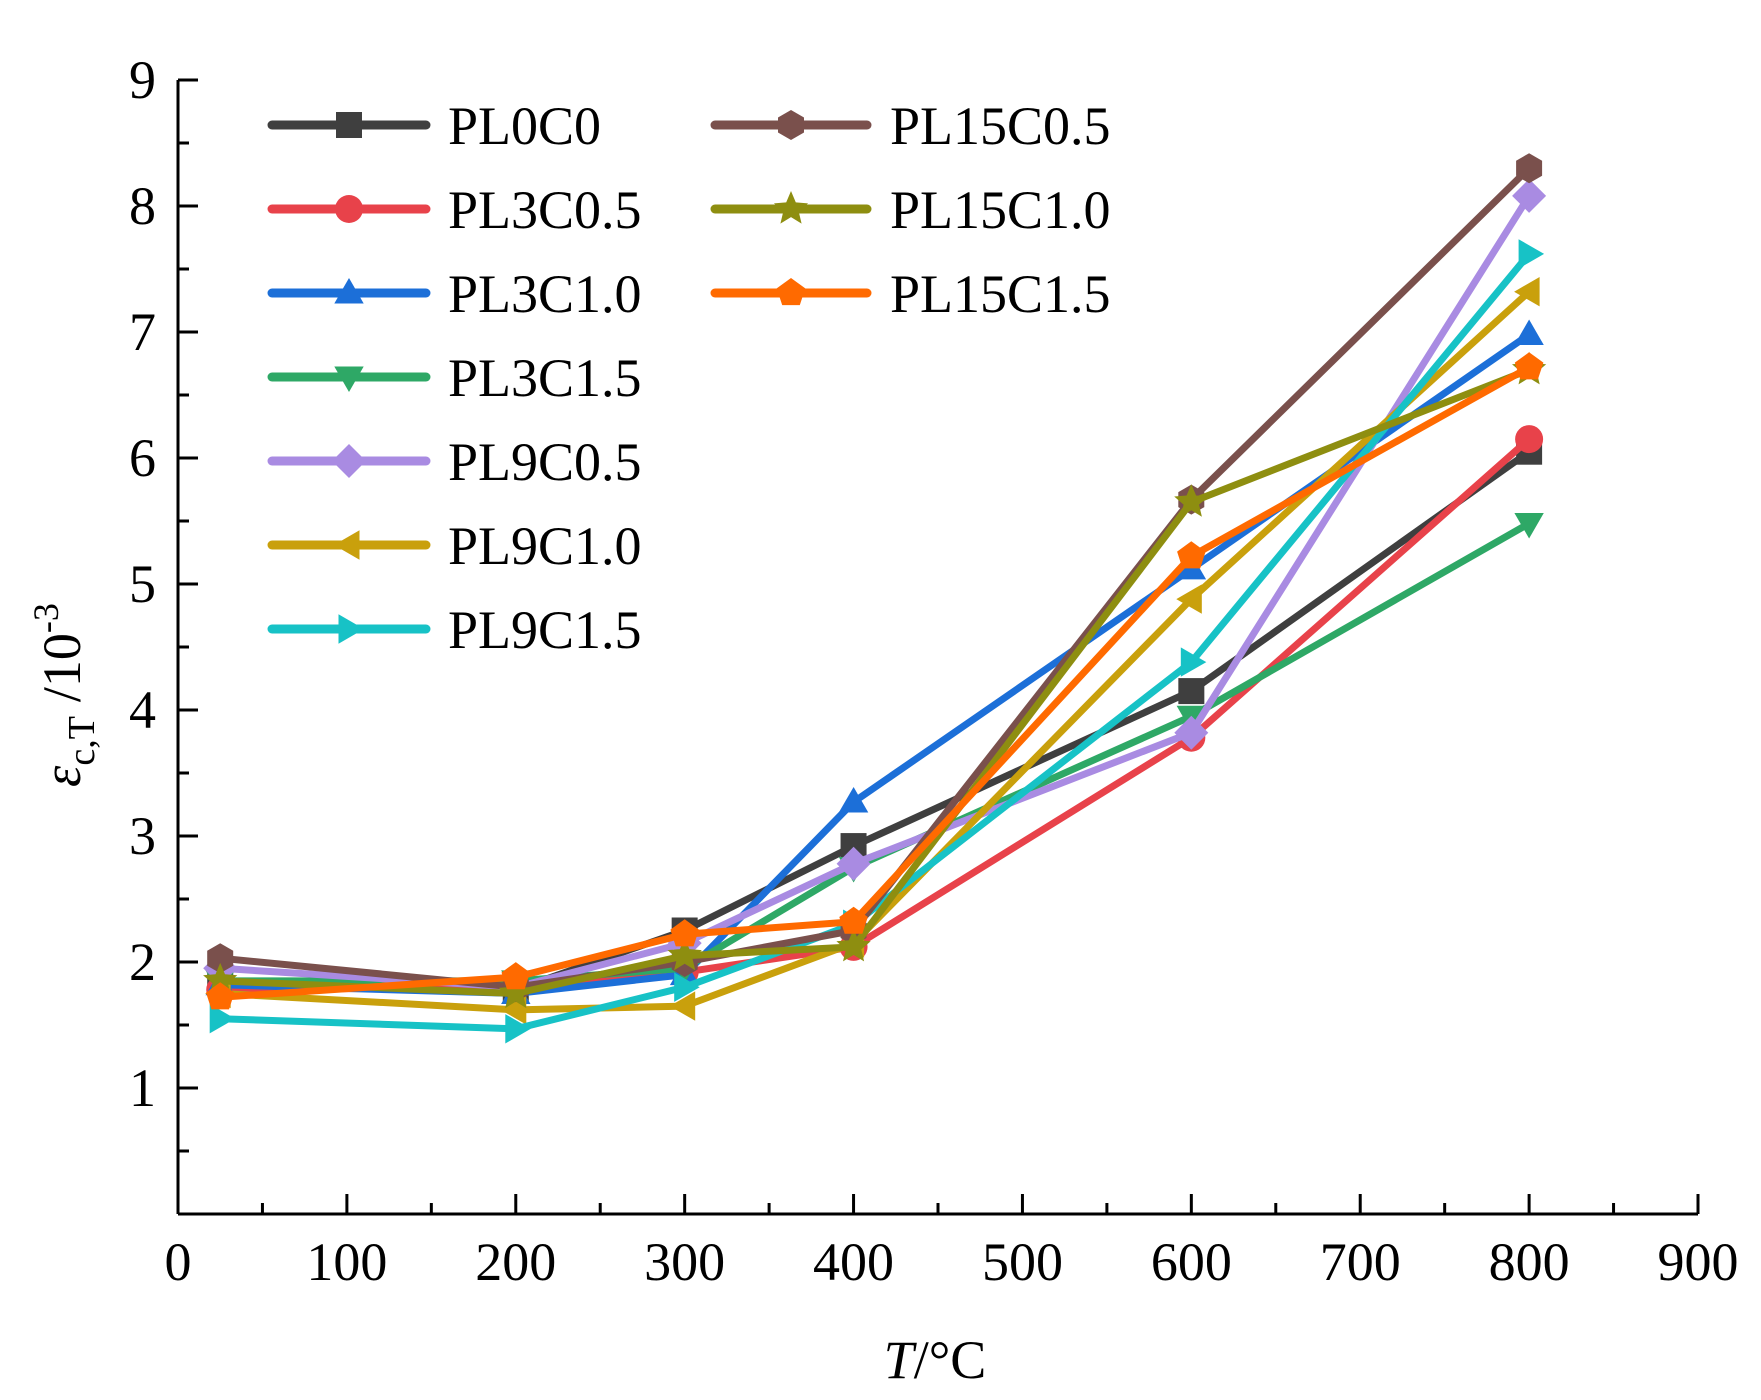 The width and height of the screenshot is (1761, 1400). What do you see at coordinates (935, 1360) in the screenshot?
I see `x-axis-title: T/°C` at bounding box center [935, 1360].